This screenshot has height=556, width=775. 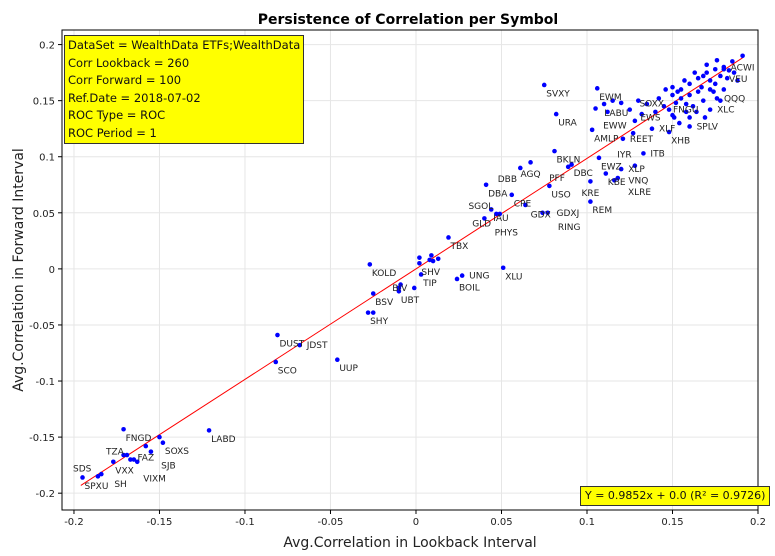 What do you see at coordinates (558, 94) in the screenshot?
I see `point-label: SVXY` at bounding box center [558, 94].